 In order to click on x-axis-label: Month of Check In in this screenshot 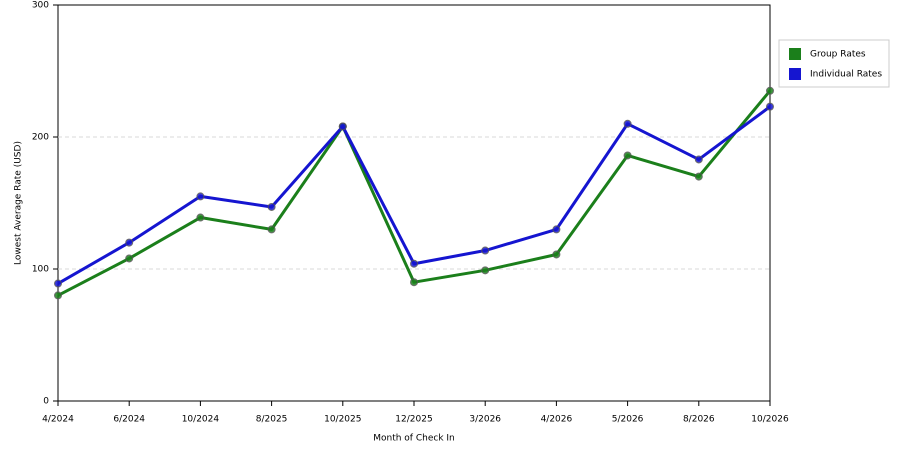, I will do `click(414, 439)`.